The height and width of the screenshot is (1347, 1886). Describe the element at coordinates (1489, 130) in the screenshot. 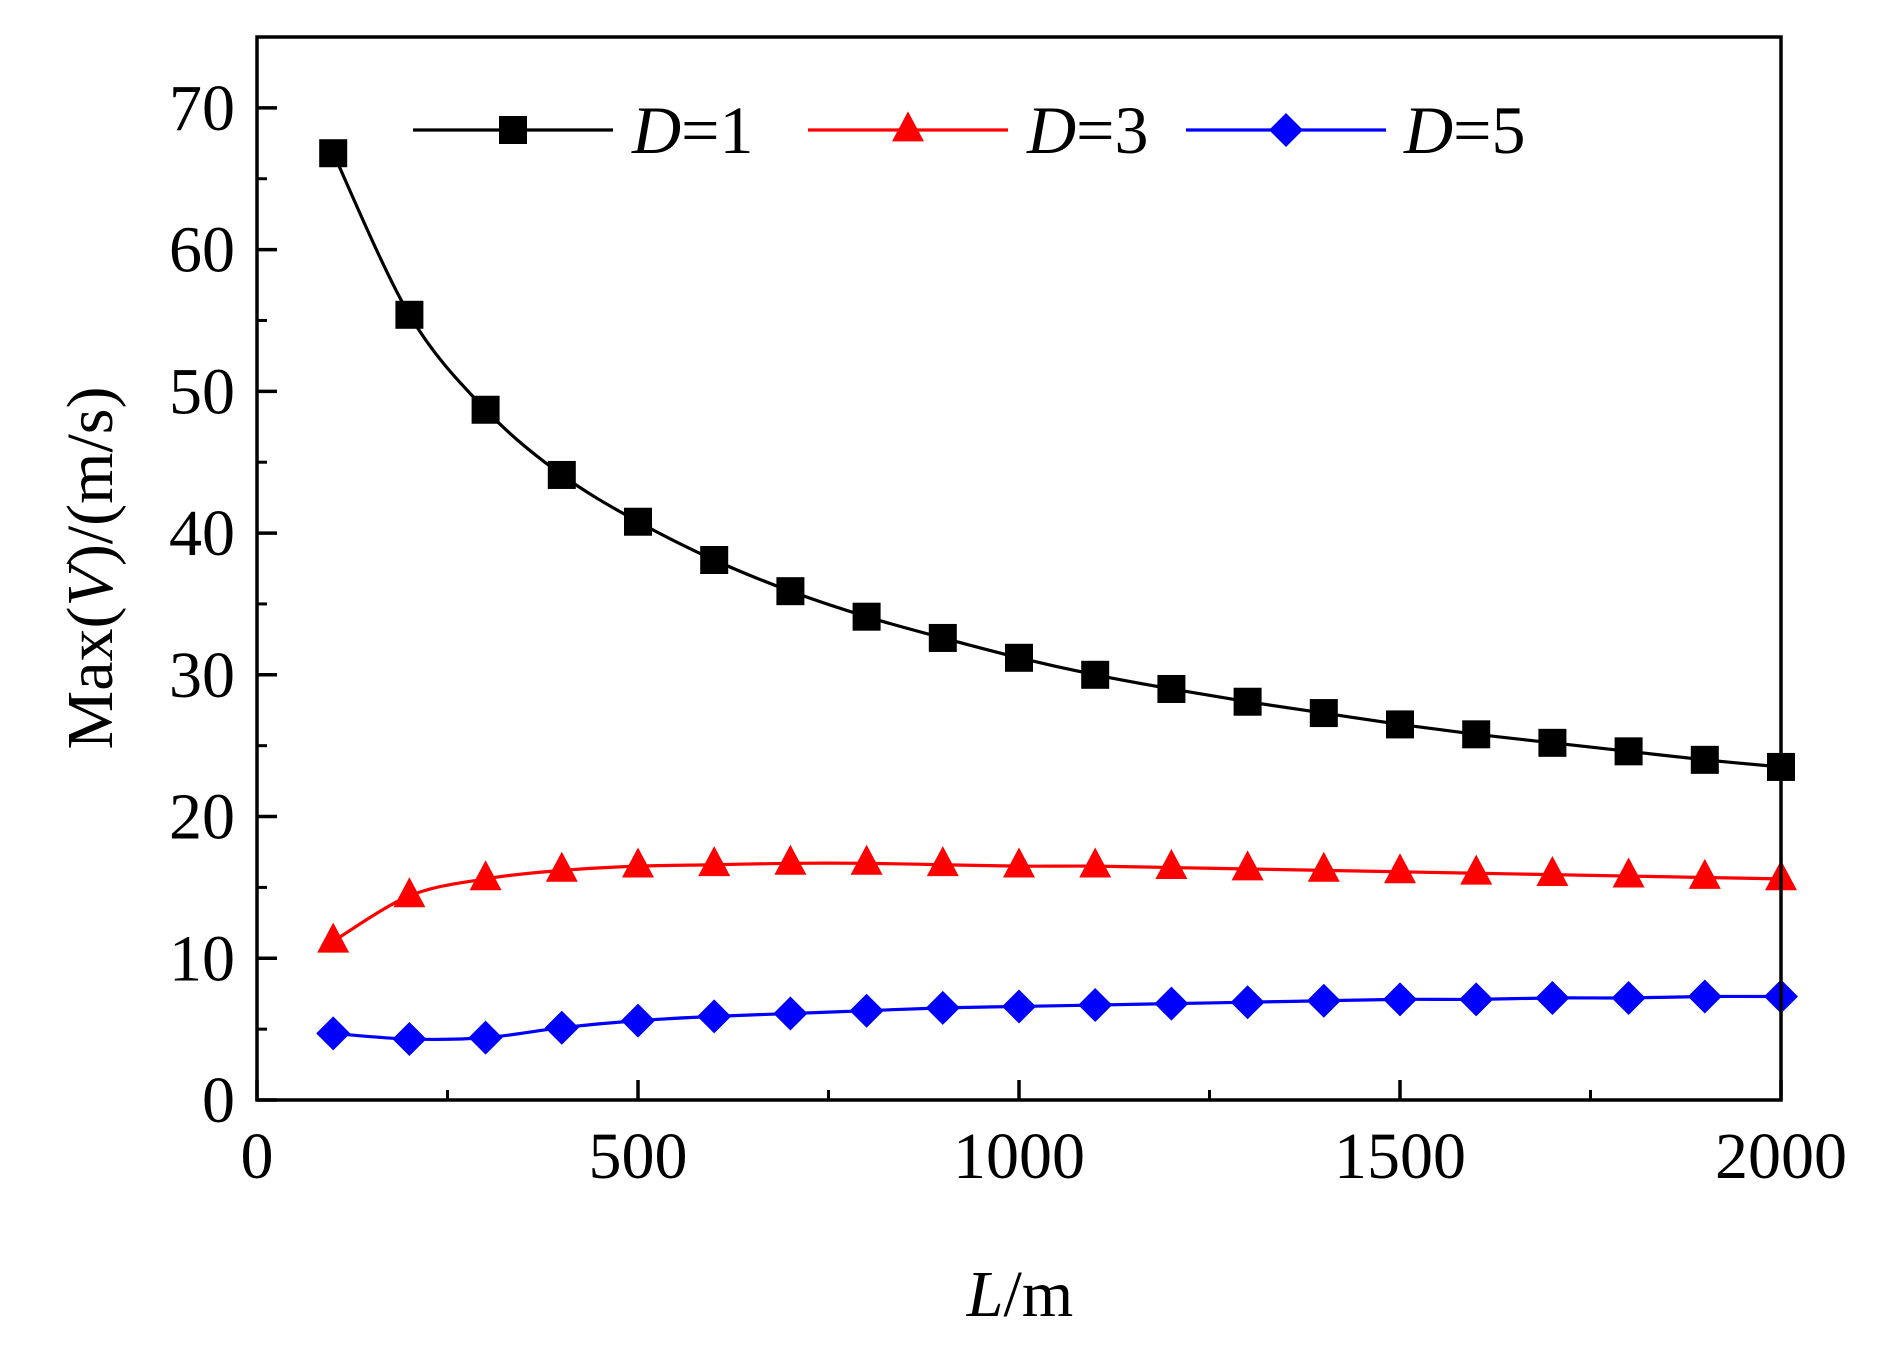

I see `legend-eq: =5` at that location.